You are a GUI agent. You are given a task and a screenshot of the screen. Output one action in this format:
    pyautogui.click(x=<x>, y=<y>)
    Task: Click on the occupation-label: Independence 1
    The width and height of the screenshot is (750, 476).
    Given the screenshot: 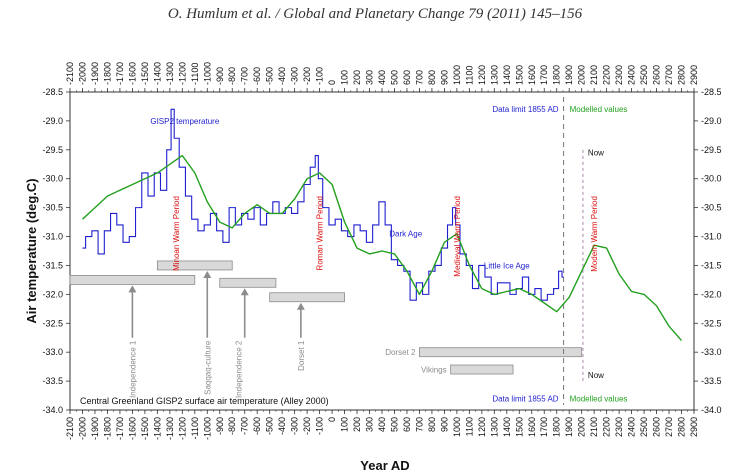 What is the action you would take?
    pyautogui.click(x=132, y=369)
    